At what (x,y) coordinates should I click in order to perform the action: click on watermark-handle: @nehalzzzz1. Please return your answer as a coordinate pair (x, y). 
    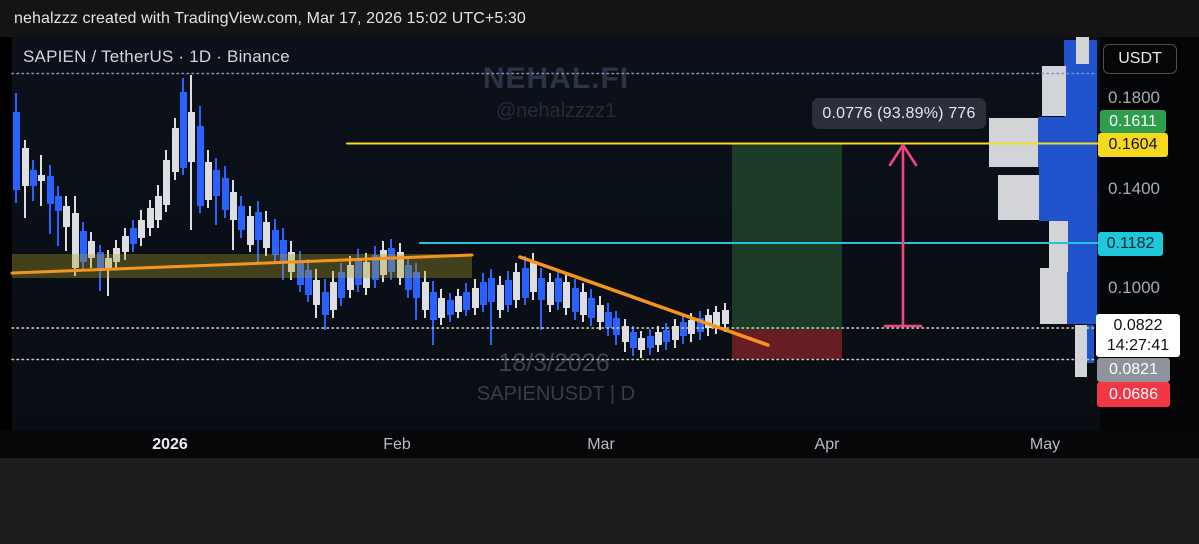
    Looking at the image, I should click on (556, 111).